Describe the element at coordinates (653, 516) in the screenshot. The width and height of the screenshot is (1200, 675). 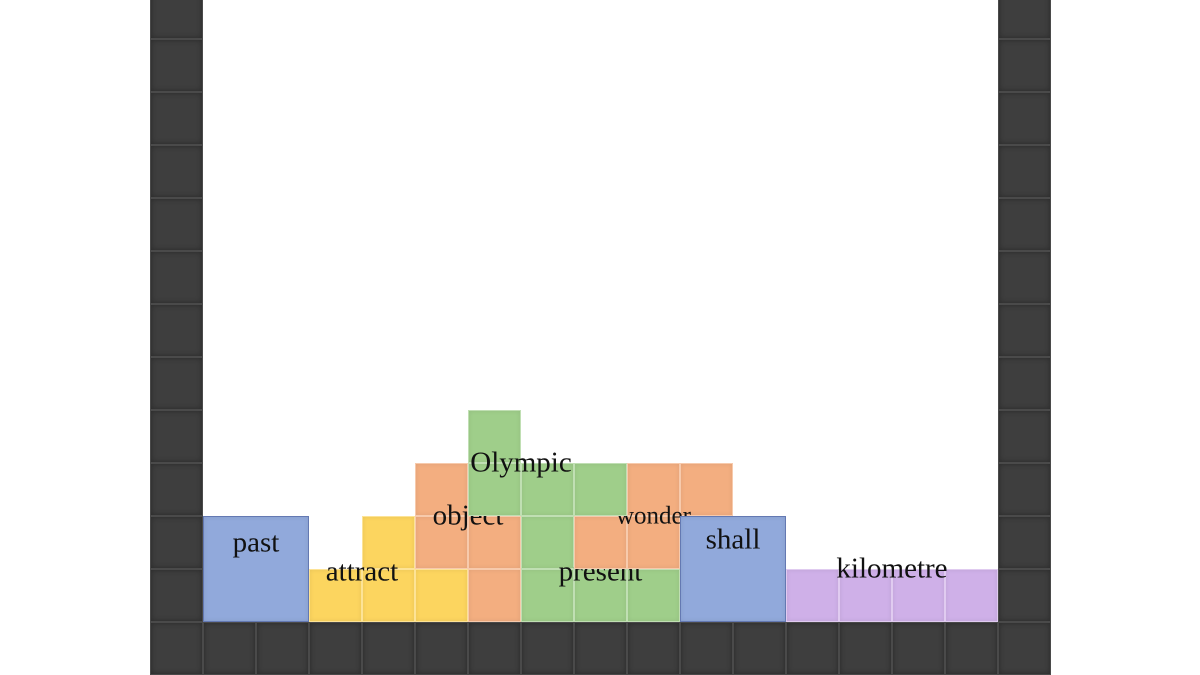
I see `piece-word: wonder` at that location.